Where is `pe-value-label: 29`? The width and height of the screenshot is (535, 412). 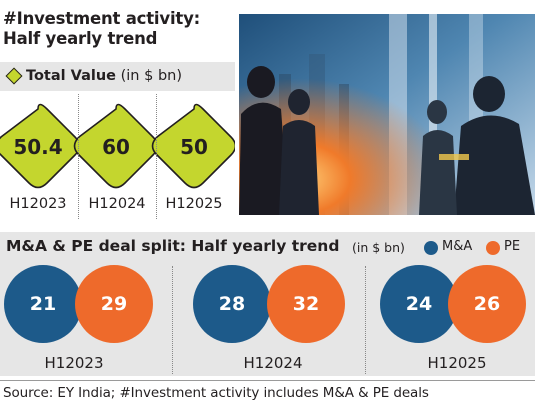
pe-value-label: 29 is located at coordinates (114, 304).